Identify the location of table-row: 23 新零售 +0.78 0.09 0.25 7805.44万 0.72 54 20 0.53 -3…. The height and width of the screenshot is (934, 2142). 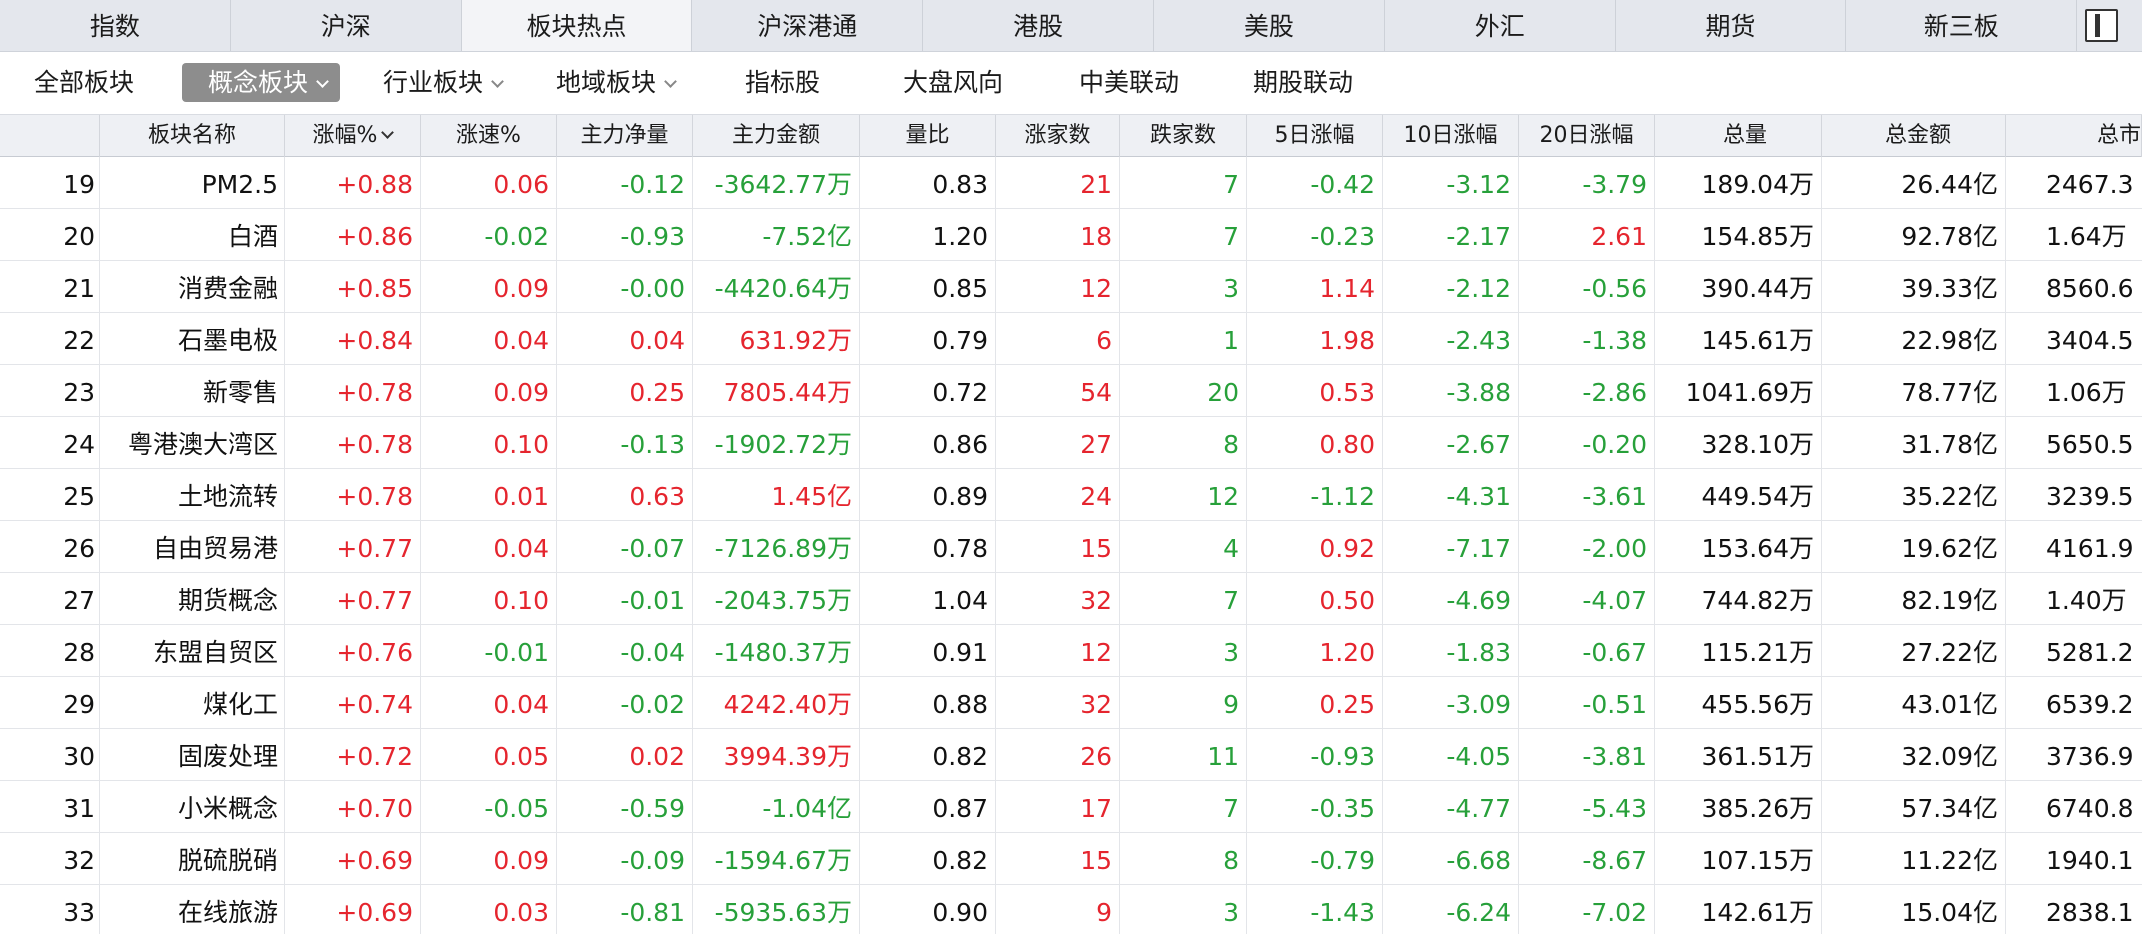
(1071, 391).